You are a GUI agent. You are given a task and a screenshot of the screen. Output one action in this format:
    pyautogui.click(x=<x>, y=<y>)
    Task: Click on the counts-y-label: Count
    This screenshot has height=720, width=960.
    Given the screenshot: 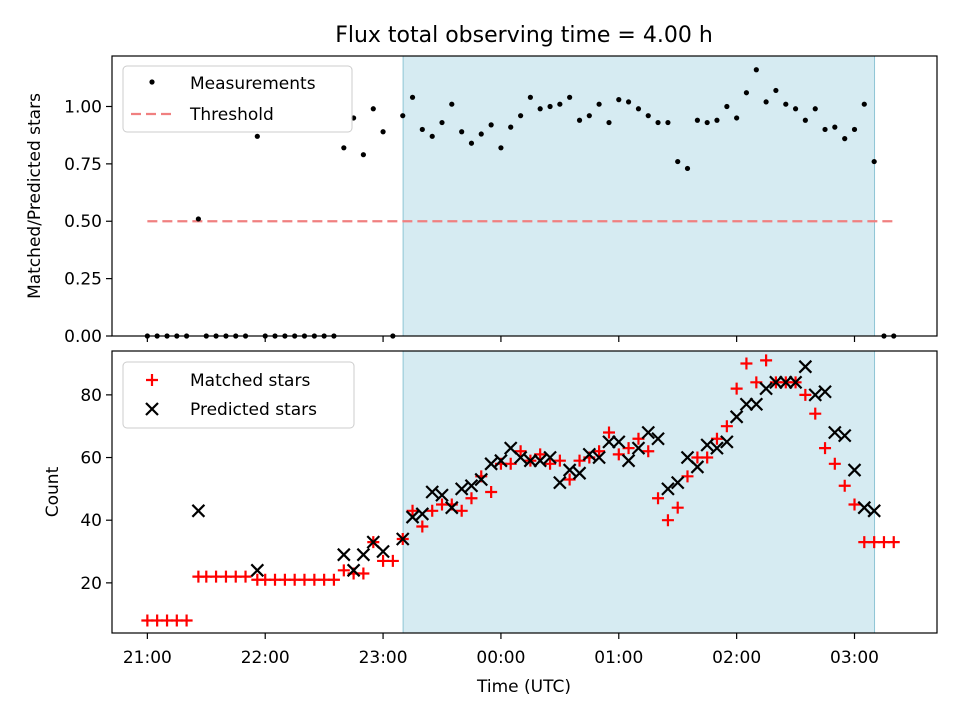 What is the action you would take?
    pyautogui.click(x=53, y=491)
    